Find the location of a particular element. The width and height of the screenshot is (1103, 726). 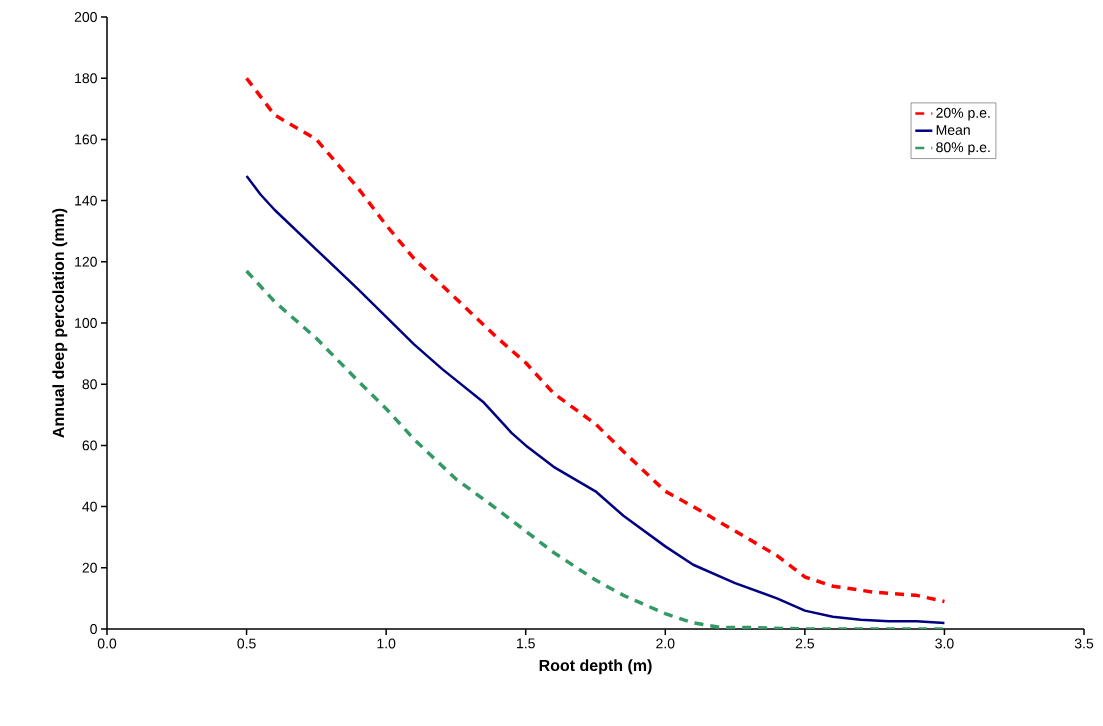

y-tick-label: 40 is located at coordinates (89, 506).